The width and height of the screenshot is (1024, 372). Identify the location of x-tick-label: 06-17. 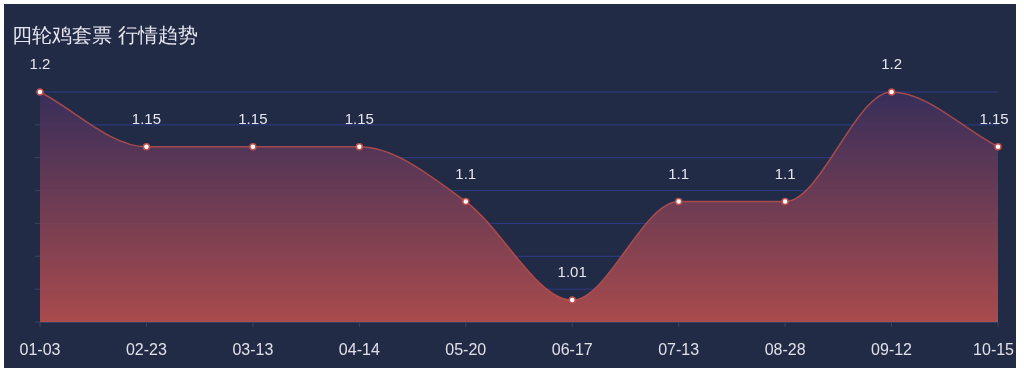
(572, 349).